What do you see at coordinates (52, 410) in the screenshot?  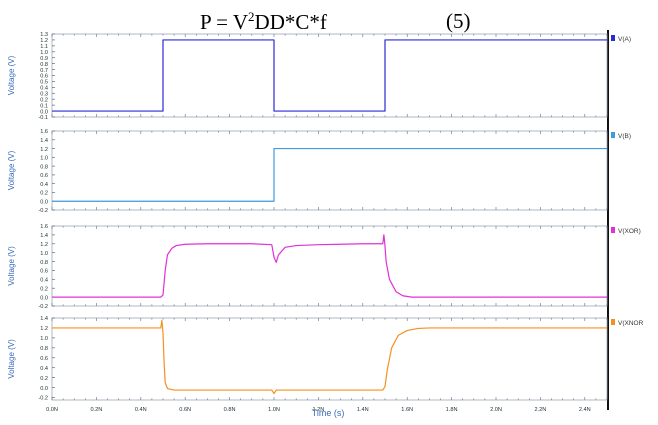 I see `x-tick-label: 0.0N` at bounding box center [52, 410].